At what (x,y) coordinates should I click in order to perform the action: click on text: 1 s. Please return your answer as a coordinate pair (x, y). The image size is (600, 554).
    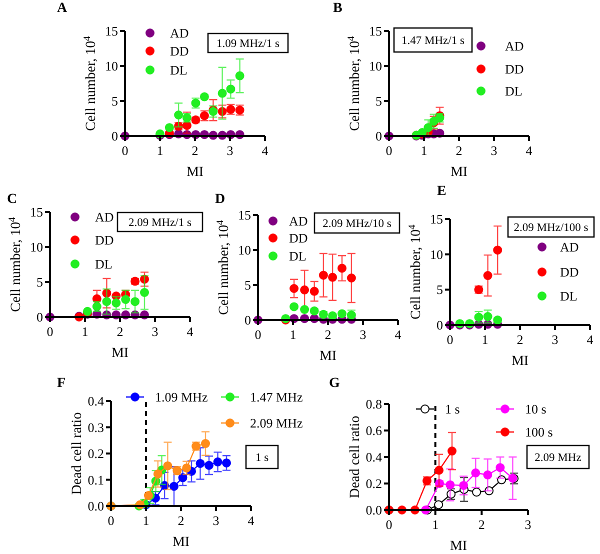
    Looking at the image, I should click on (262, 458).